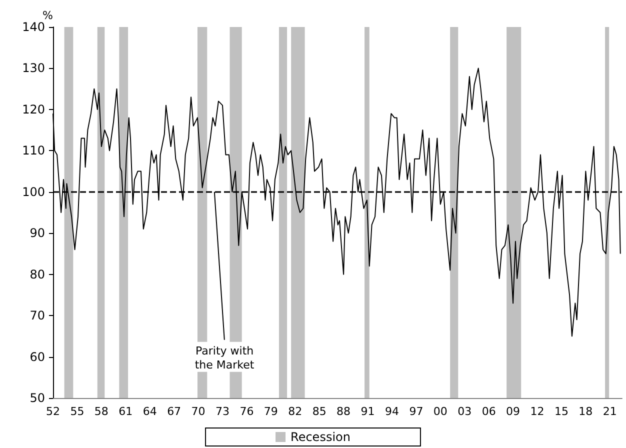 Image resolution: width=626 pixels, height=448 pixels. Describe the element at coordinates (489, 411) in the screenshot. I see `x-tick-label: 06` at that location.